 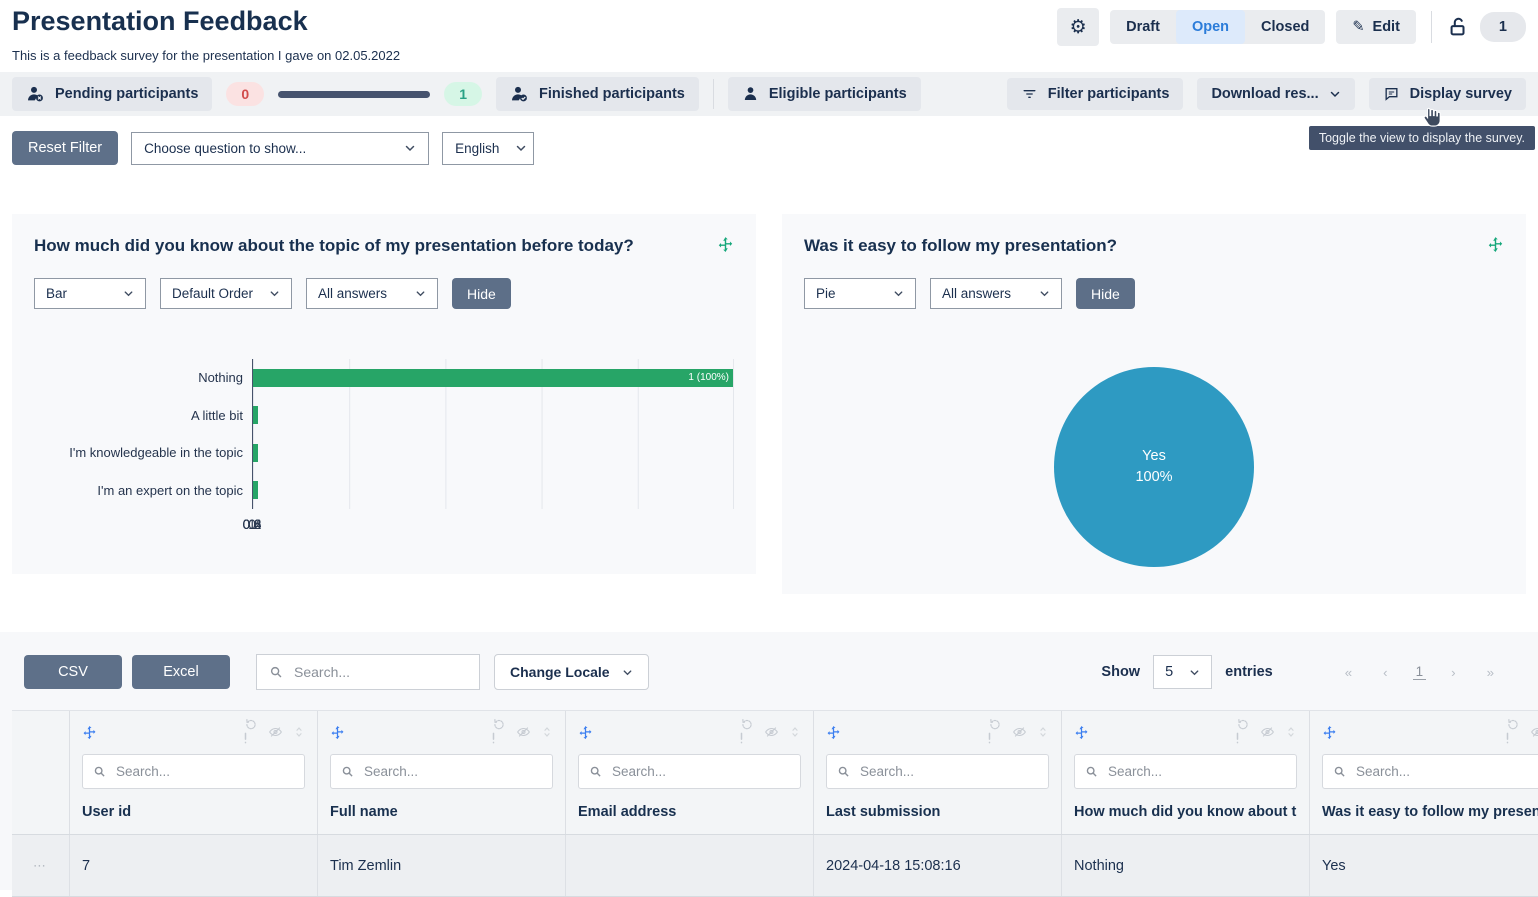 What do you see at coordinates (1431, 116) in the screenshot?
I see `cursor-pointer-icon` at bounding box center [1431, 116].